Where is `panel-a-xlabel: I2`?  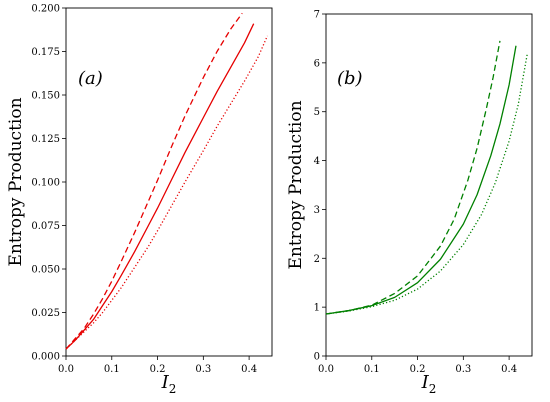
panel-a-xlabel: I2 is located at coordinates (169, 384).